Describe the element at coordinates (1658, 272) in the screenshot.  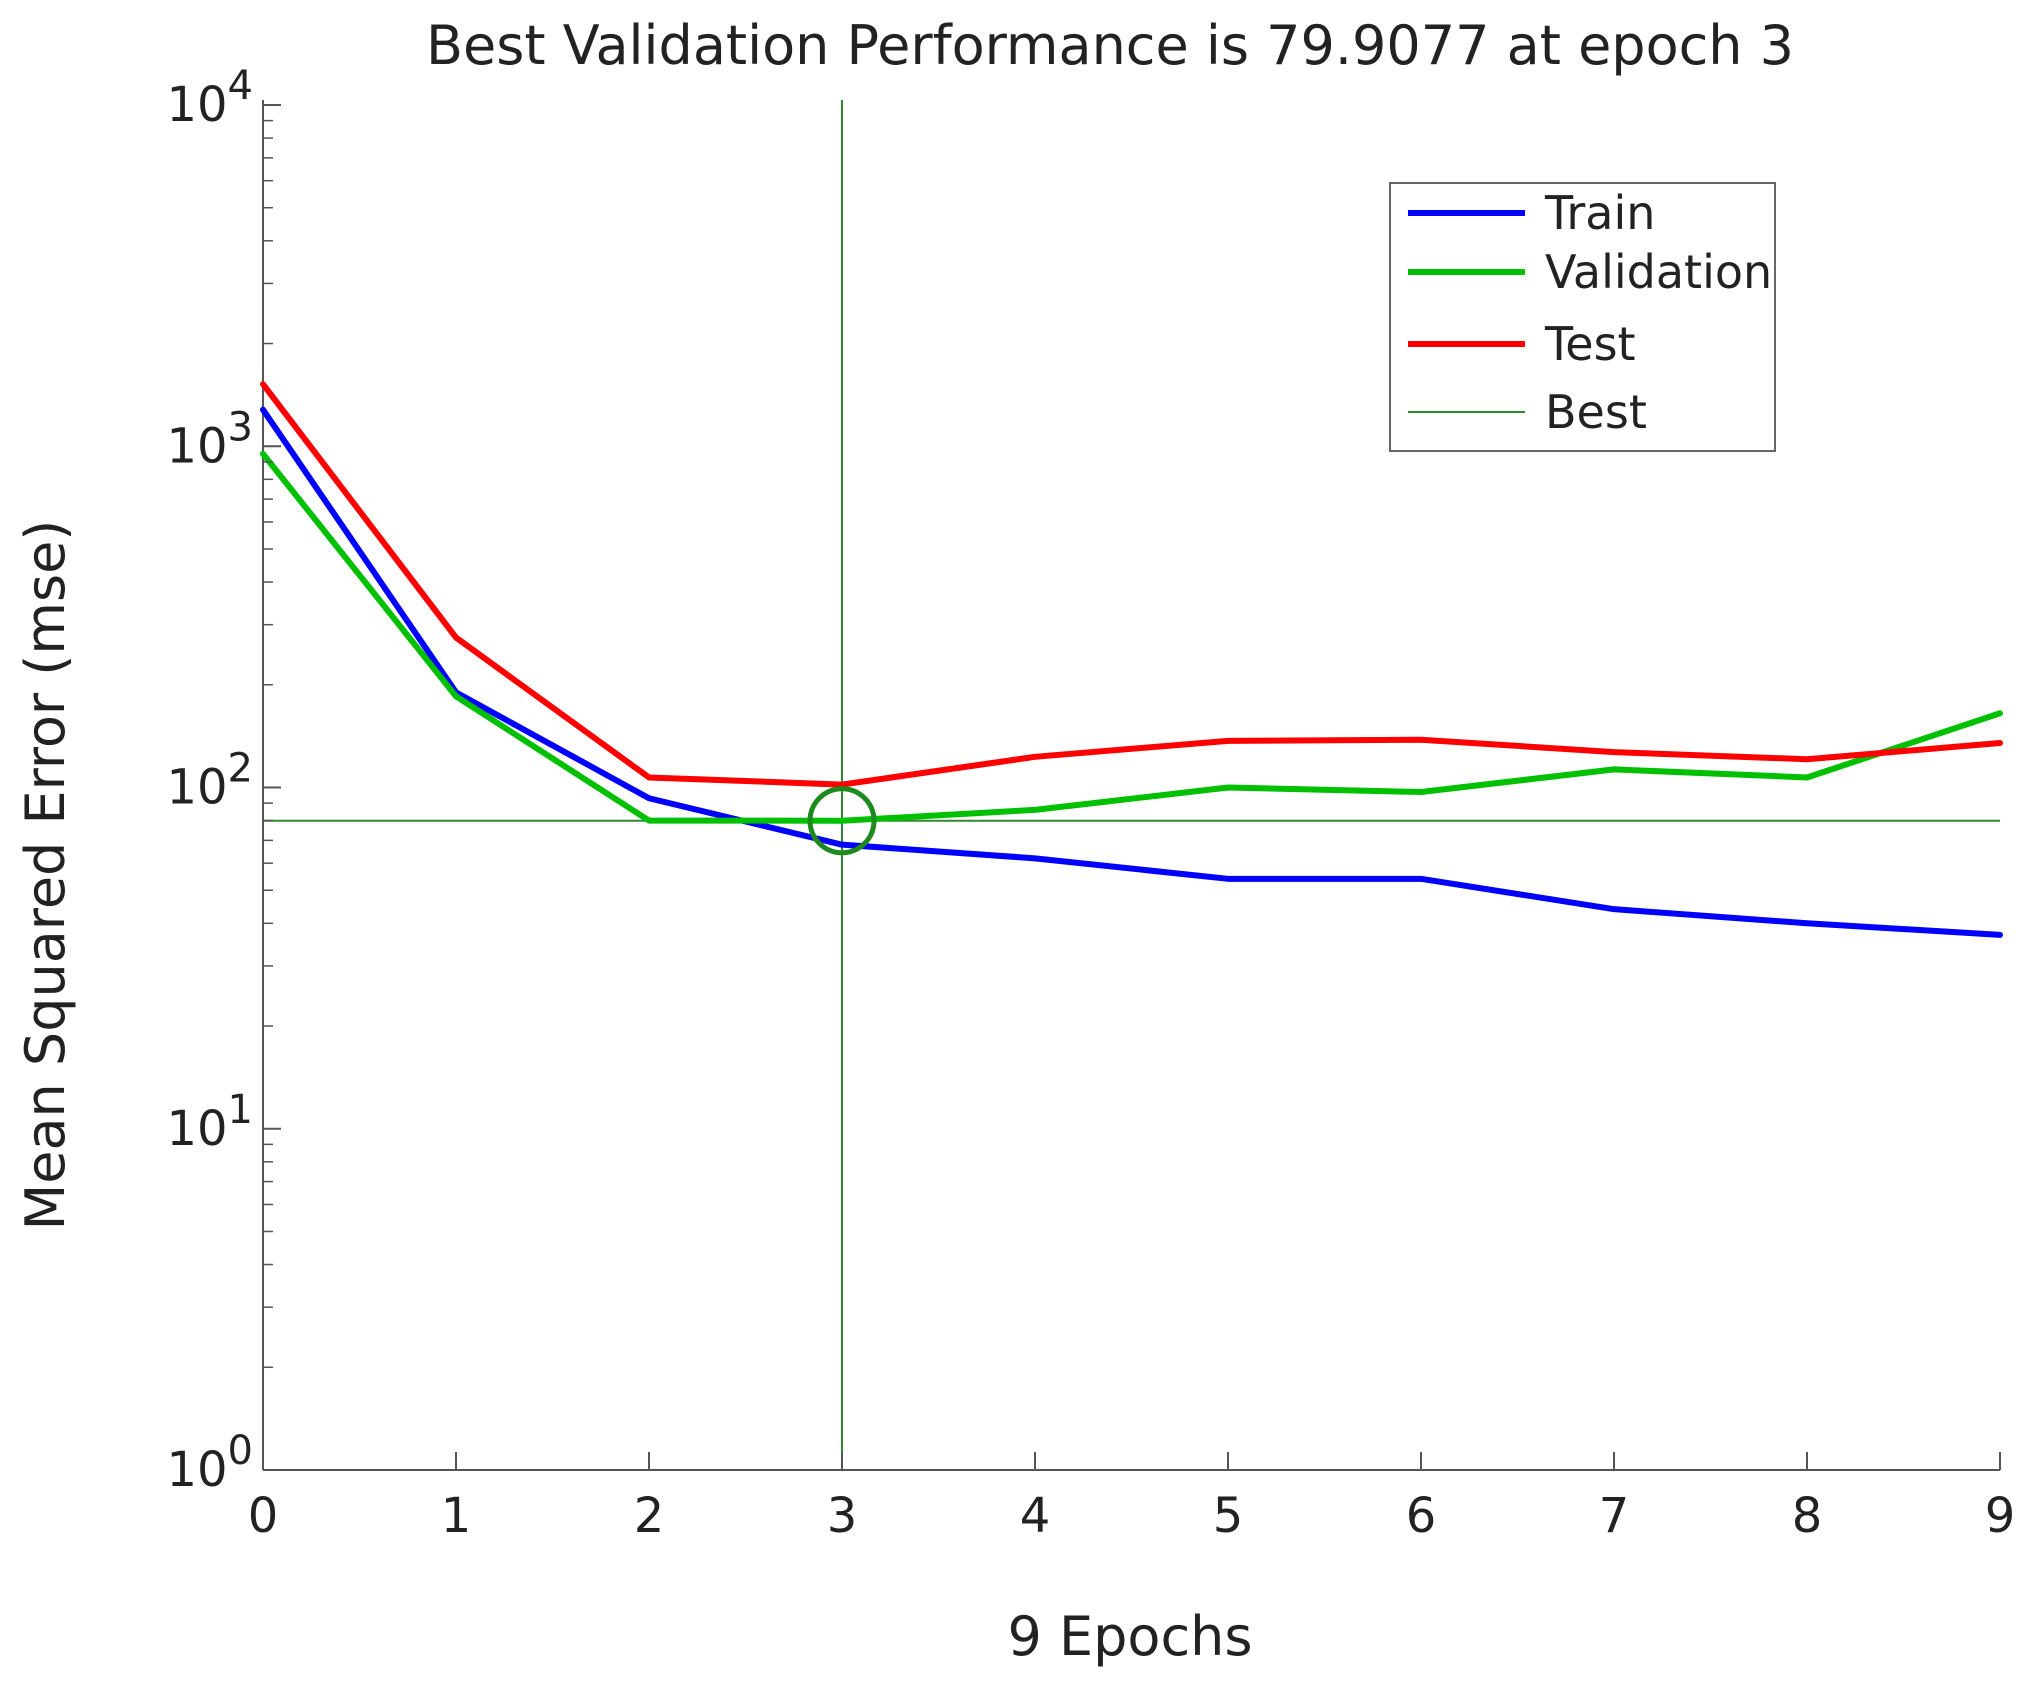
I see `legend-label-validation: Validation` at that location.